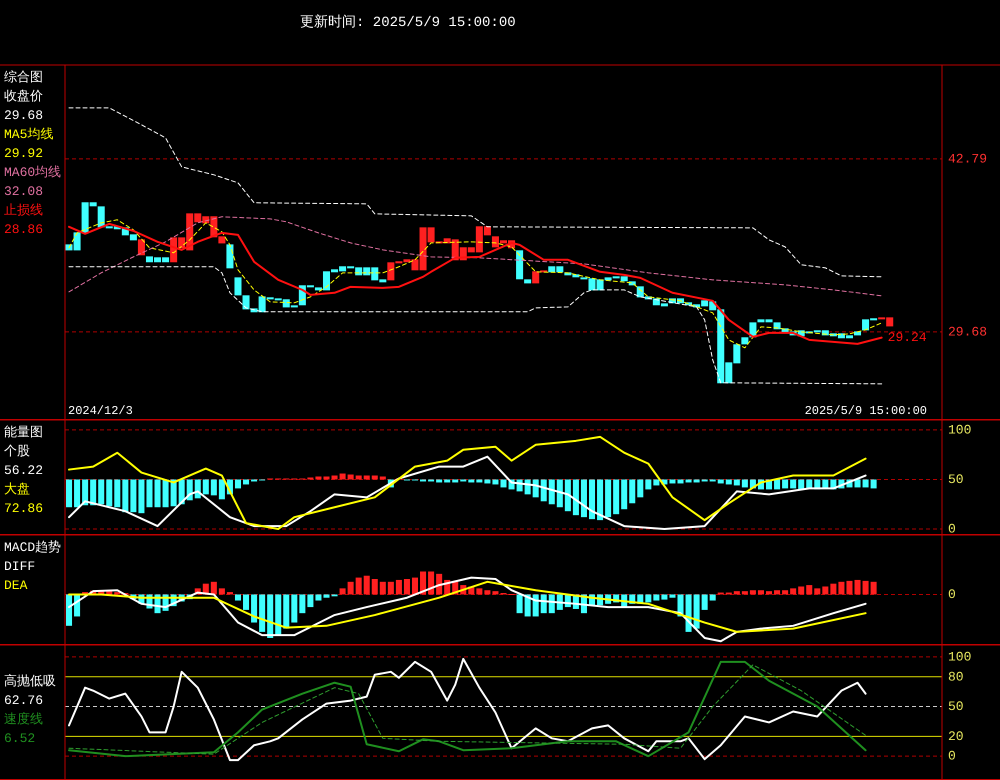  I want to click on chart-subtitle: 更新时间: 2025/5/9 15:00:00, so click(408, 22).